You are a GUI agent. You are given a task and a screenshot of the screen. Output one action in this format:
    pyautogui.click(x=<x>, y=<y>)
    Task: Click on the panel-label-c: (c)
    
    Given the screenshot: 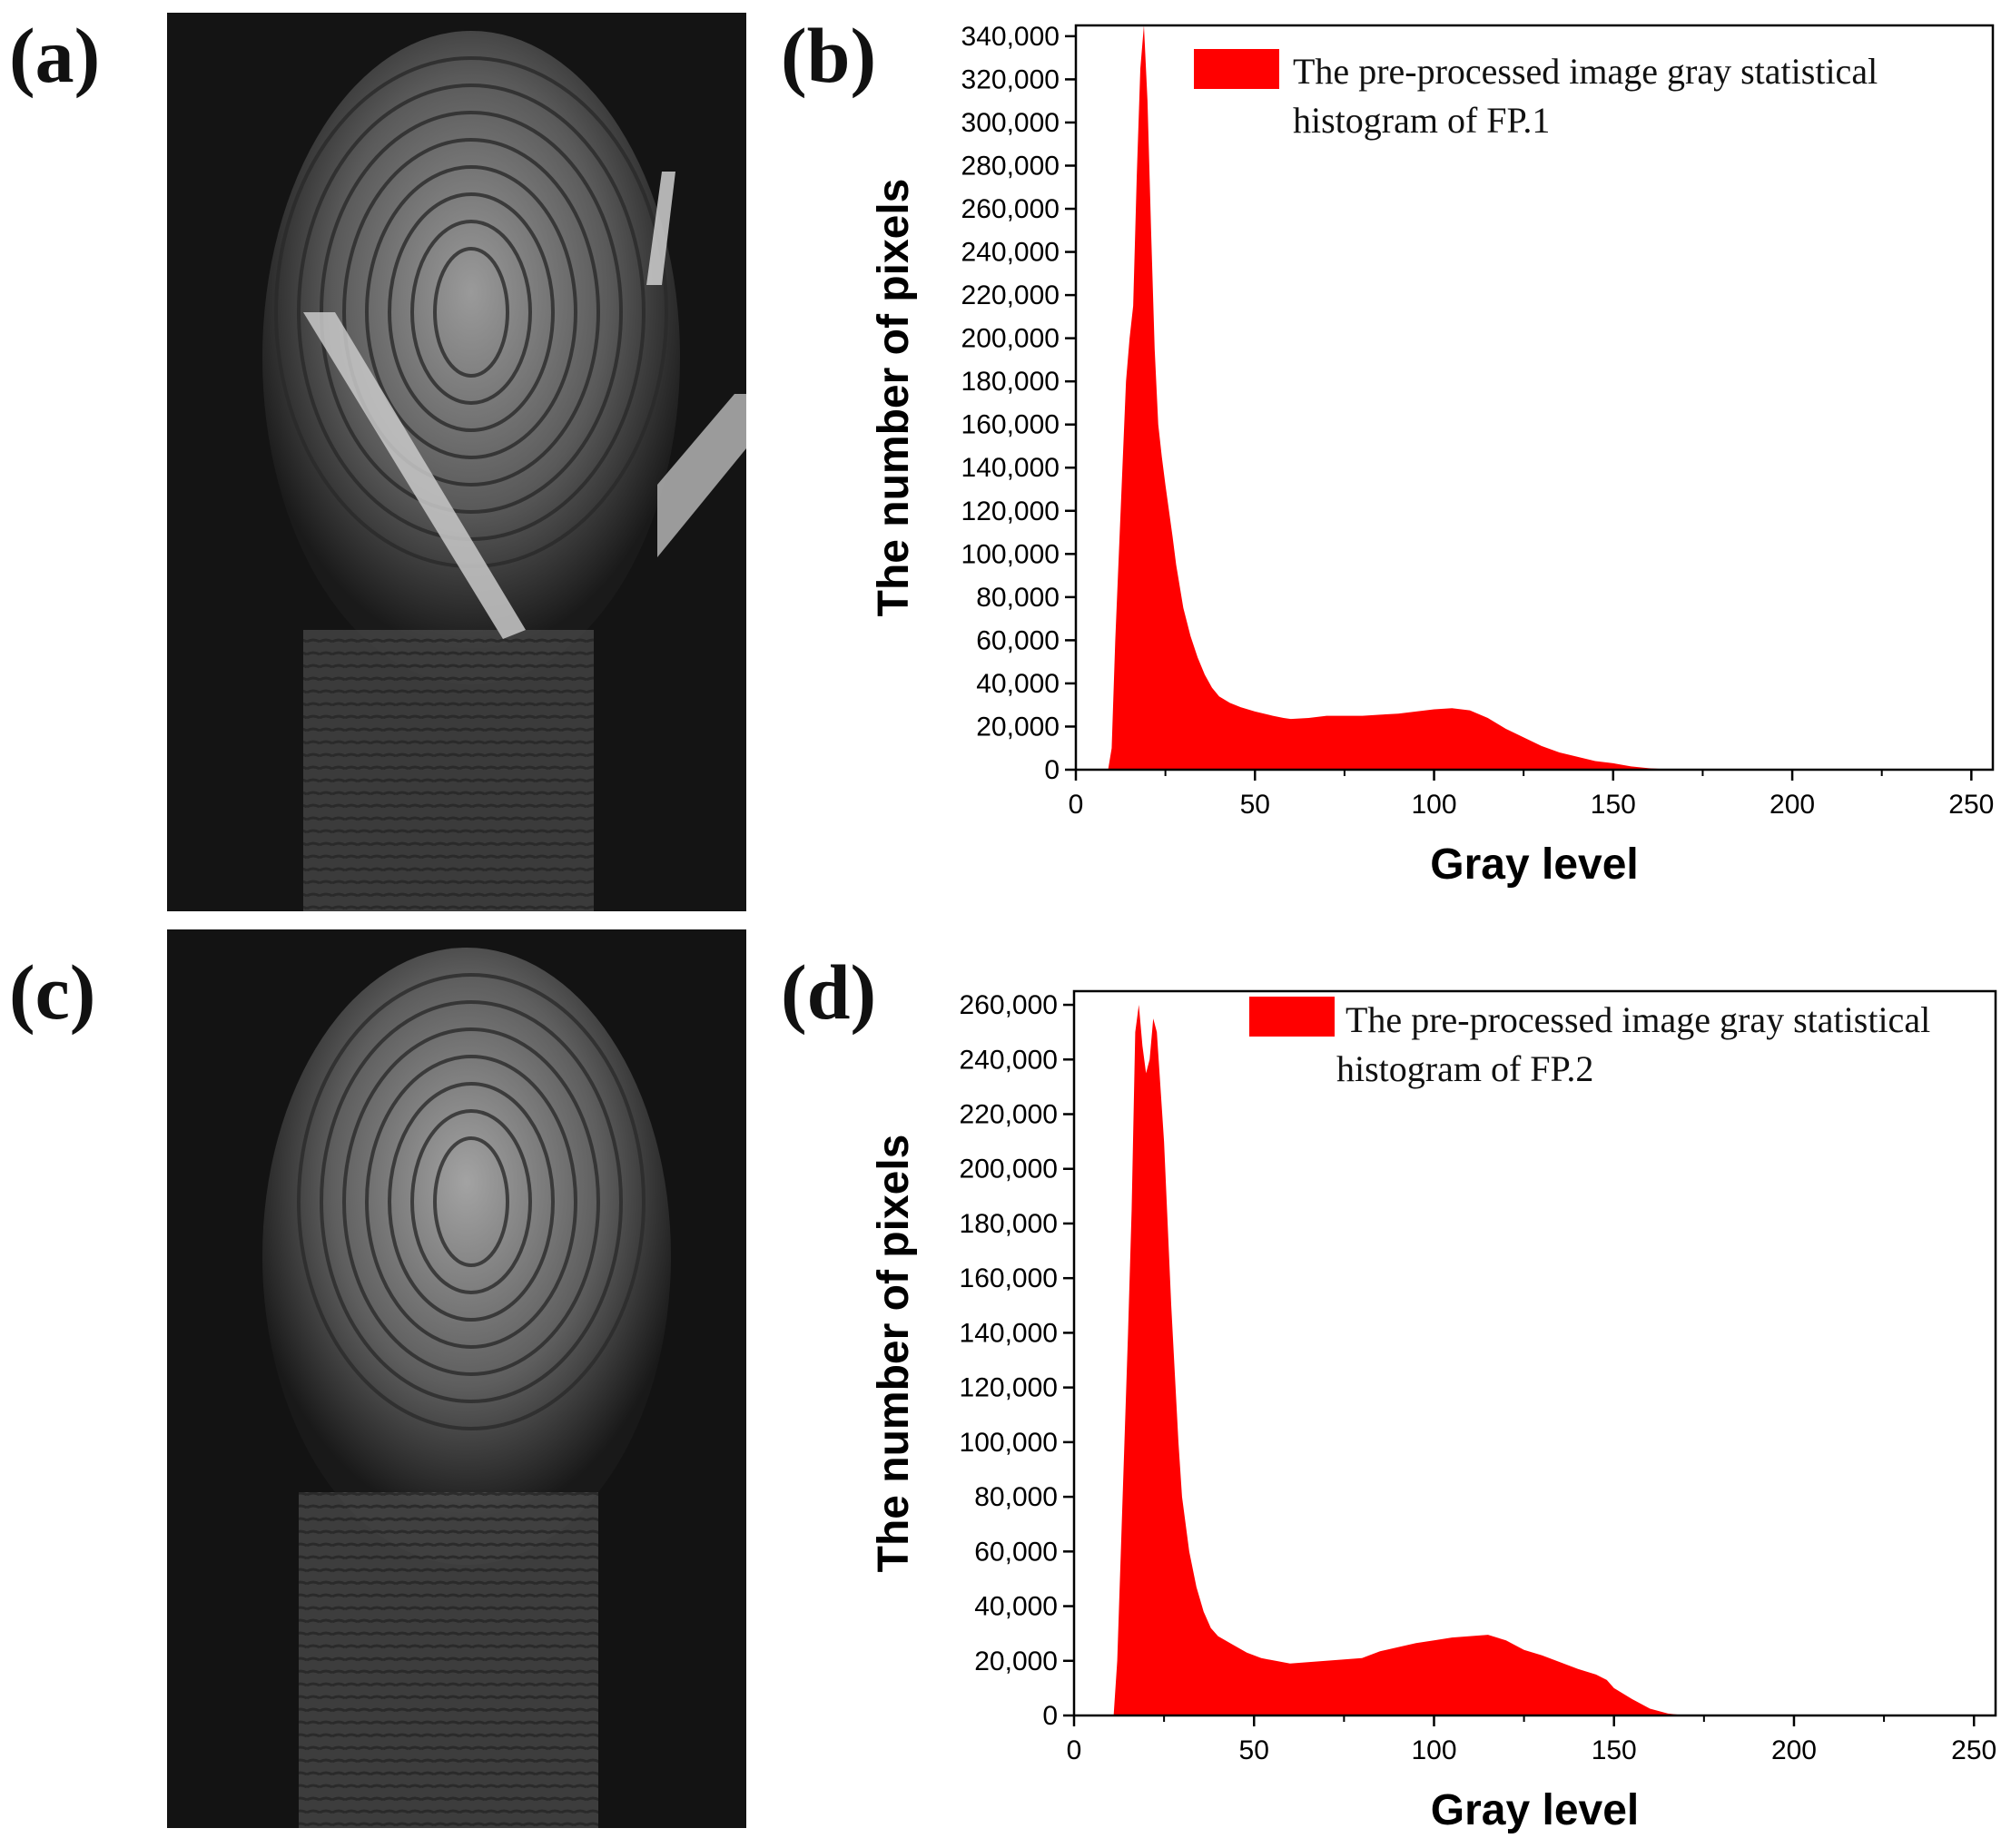 What is the action you would take?
    pyautogui.click(x=52, y=992)
    